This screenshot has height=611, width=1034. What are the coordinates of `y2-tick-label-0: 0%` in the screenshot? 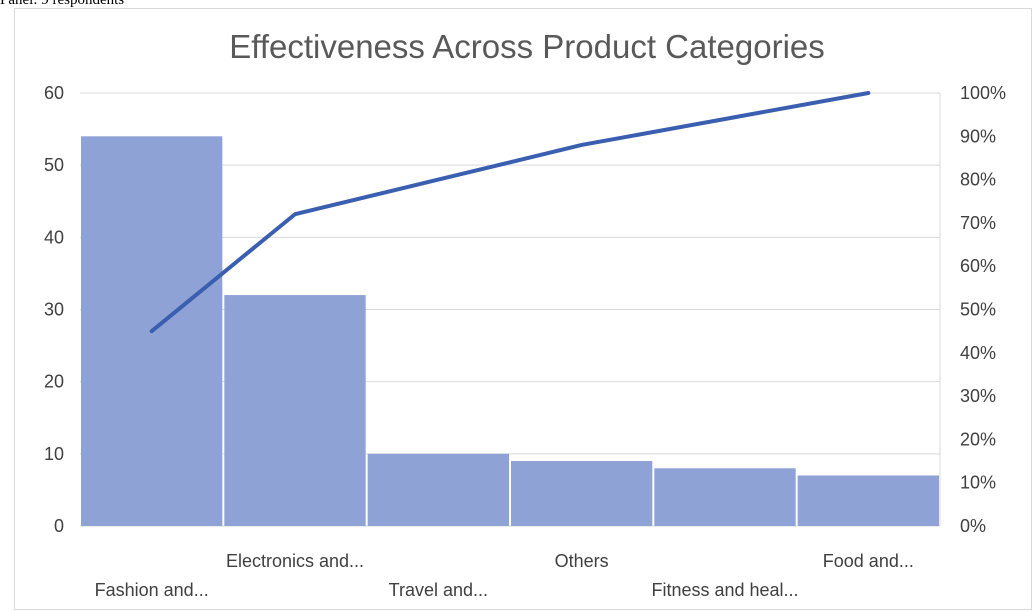 It's located at (973, 526).